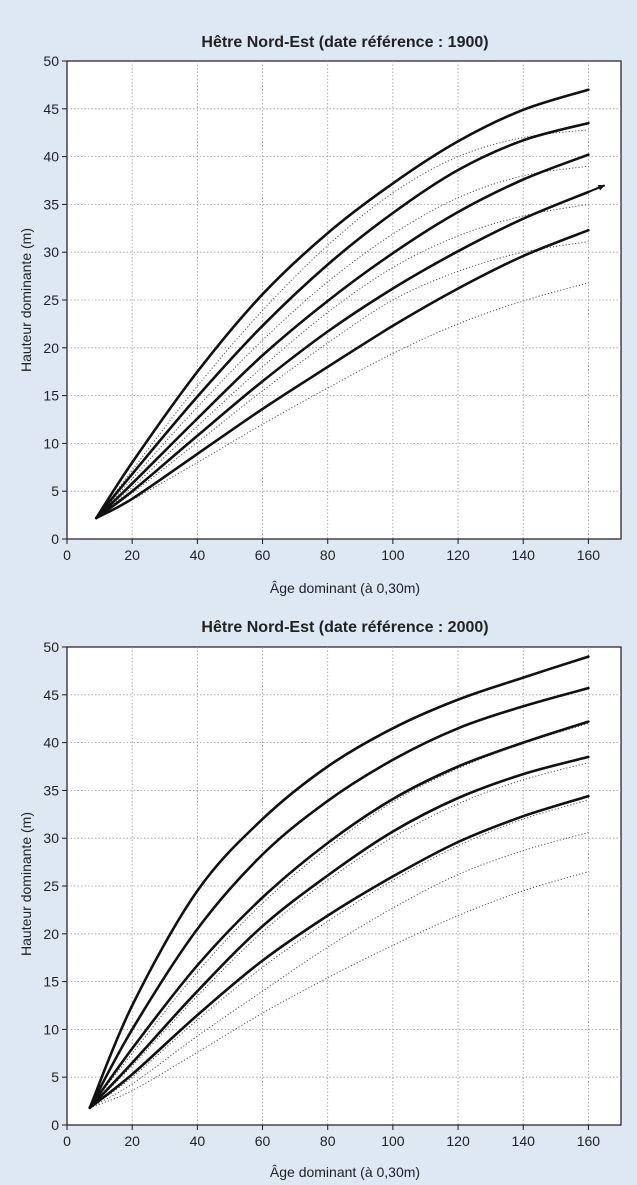 The width and height of the screenshot is (637, 1185). What do you see at coordinates (601, 187) in the screenshot?
I see `arrow-head` at bounding box center [601, 187].